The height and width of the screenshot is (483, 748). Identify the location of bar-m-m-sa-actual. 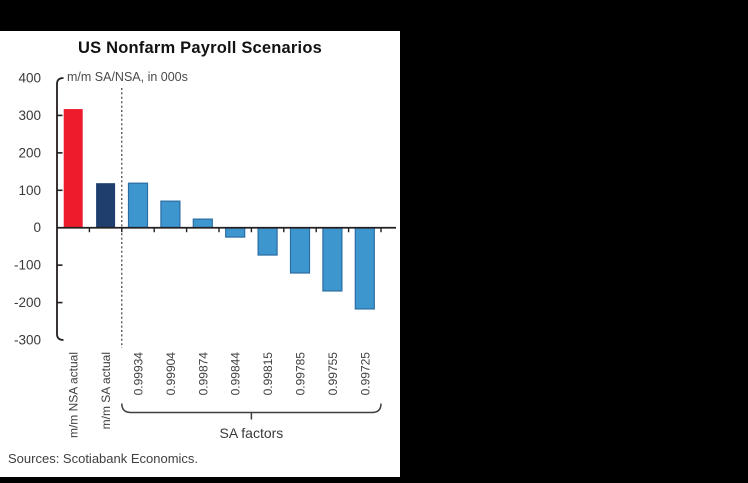
(106, 205).